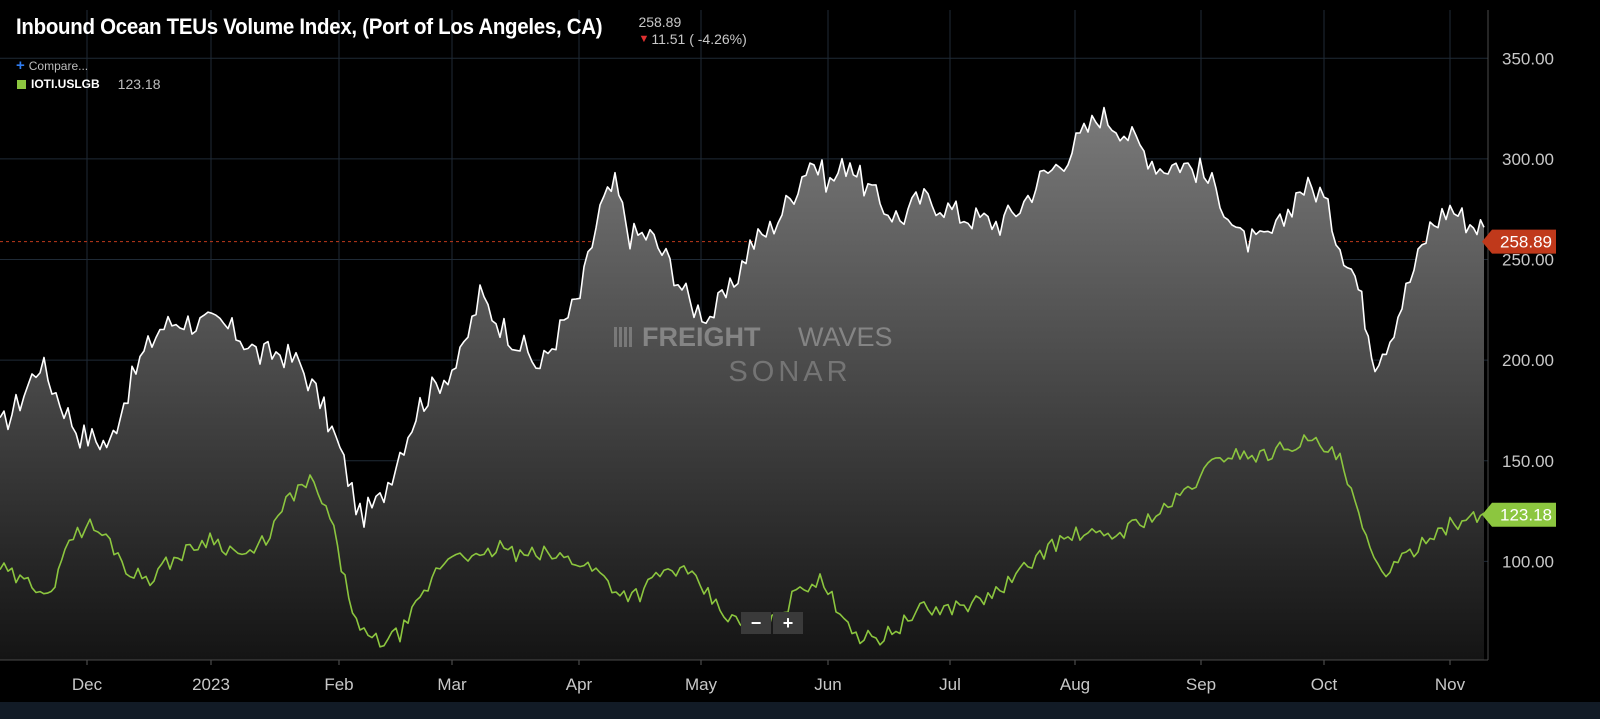 The width and height of the screenshot is (1600, 719). I want to click on x-tick-label: Nov, so click(1450, 684).